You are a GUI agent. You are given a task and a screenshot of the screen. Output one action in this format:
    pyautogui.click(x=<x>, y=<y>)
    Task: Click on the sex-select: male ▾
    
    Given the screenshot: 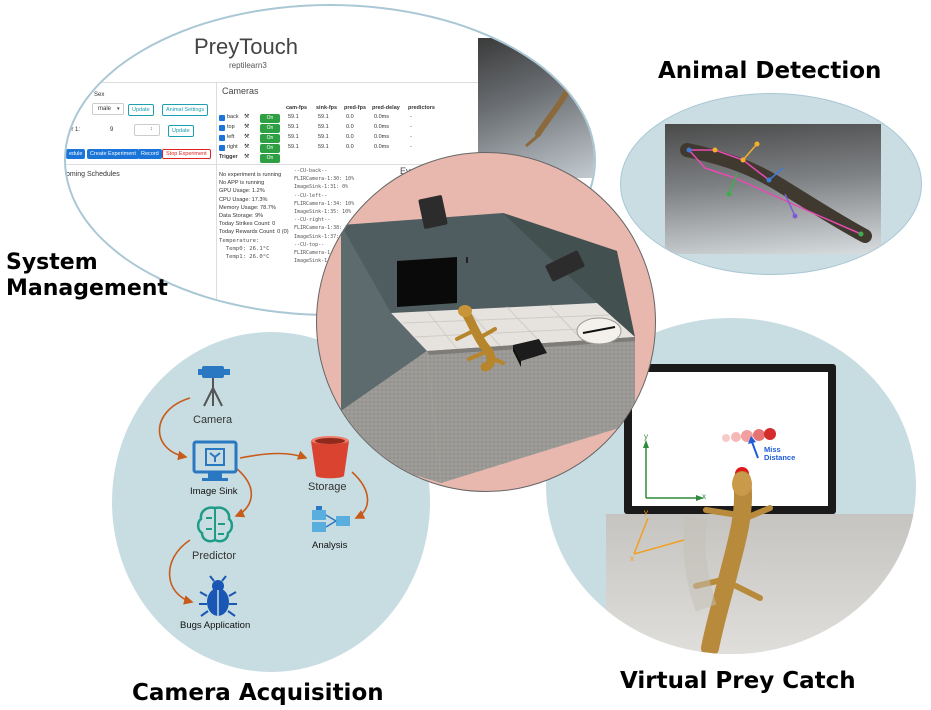 What is the action you would take?
    pyautogui.click(x=108, y=109)
    